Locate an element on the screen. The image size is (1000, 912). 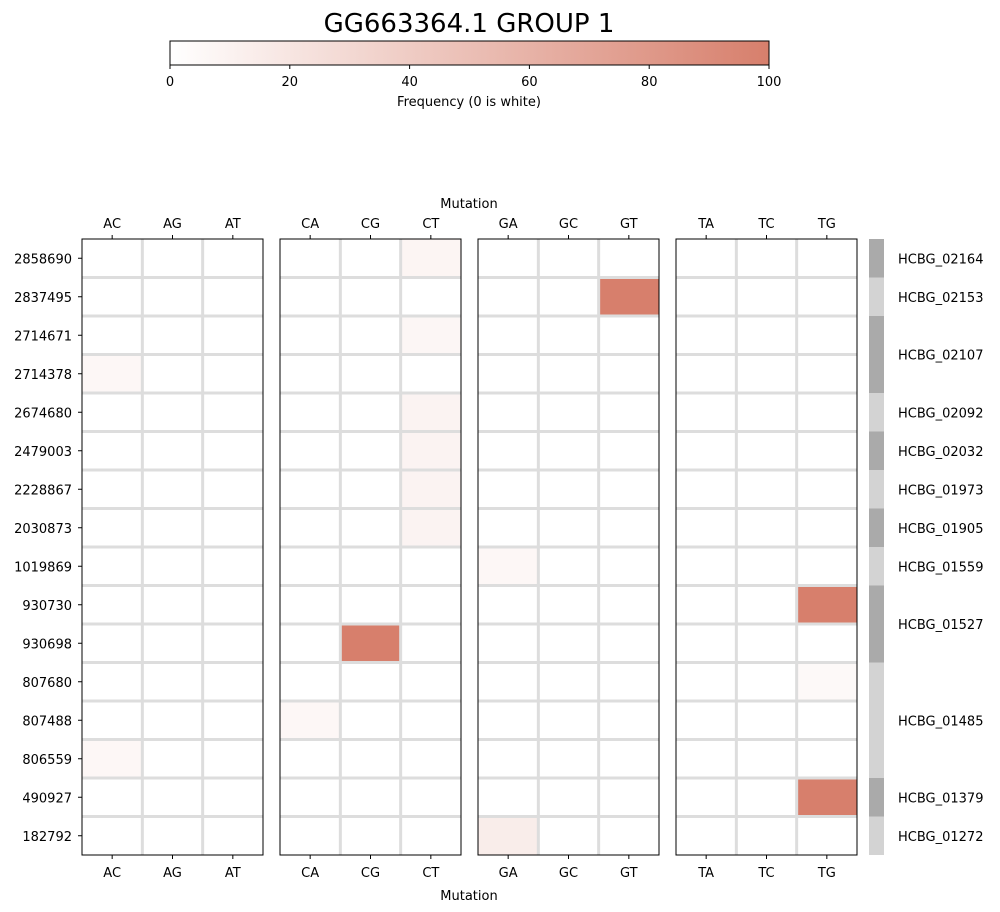
x-tick-label-top: TC is located at coordinates (765, 224).